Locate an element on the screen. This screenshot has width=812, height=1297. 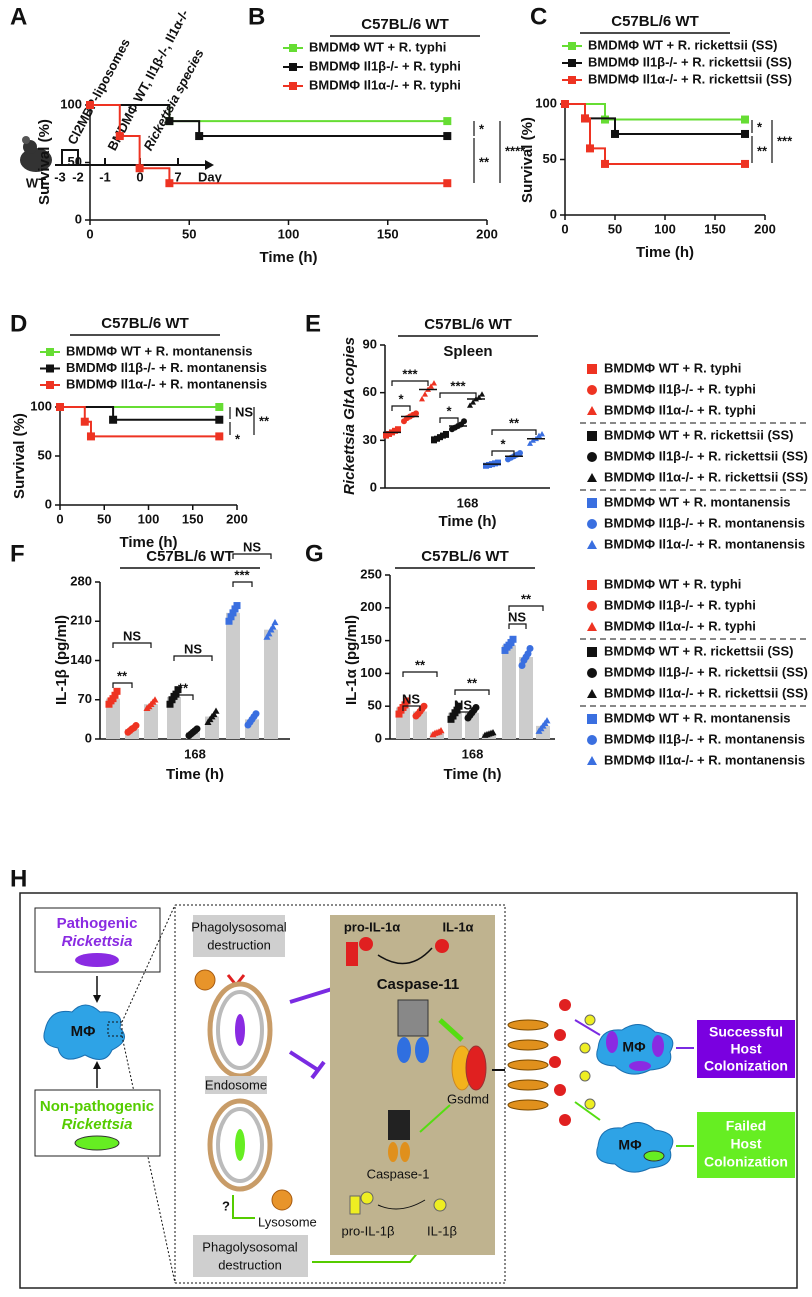
legend-label: BMDMΦ WT + R. montanensis is located at coordinates (697, 717).